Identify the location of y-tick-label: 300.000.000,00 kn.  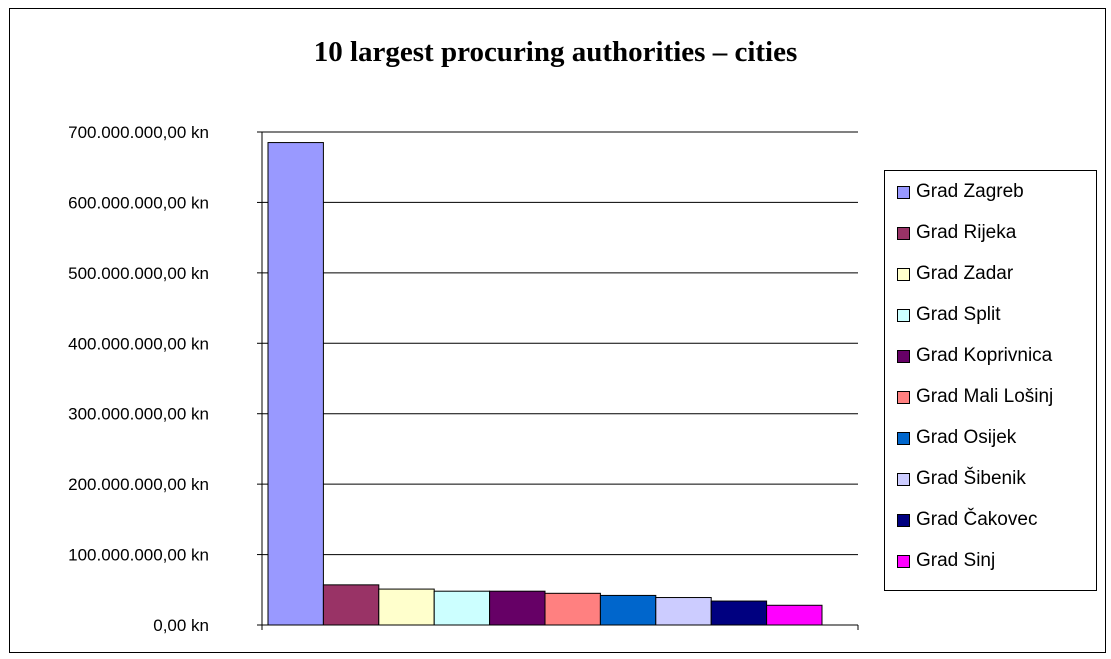
(138, 414).